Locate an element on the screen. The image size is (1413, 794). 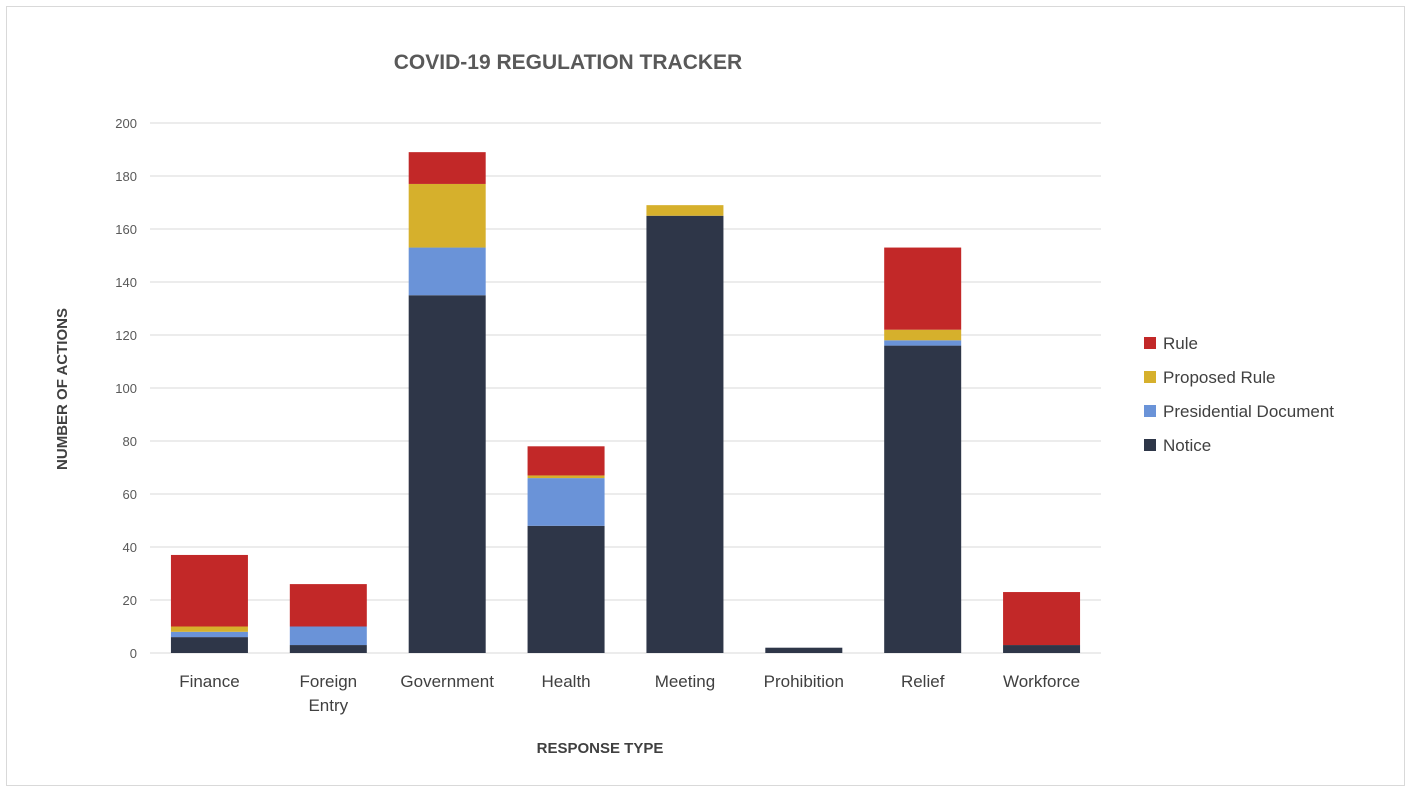
y-tick-label: 40 is located at coordinates (130, 547).